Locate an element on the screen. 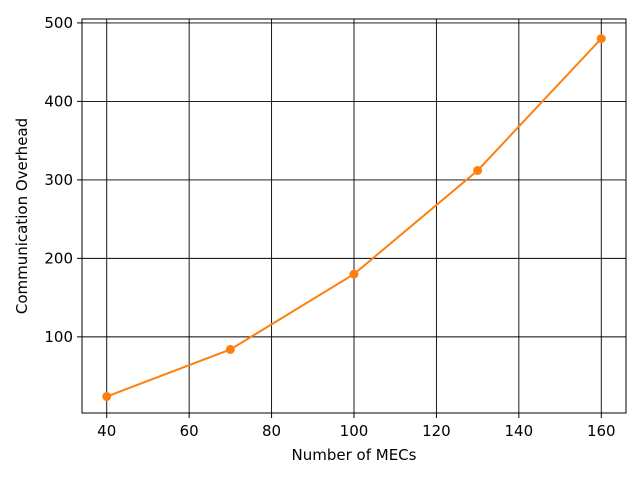  x-tick-label: 80 is located at coordinates (271, 431).